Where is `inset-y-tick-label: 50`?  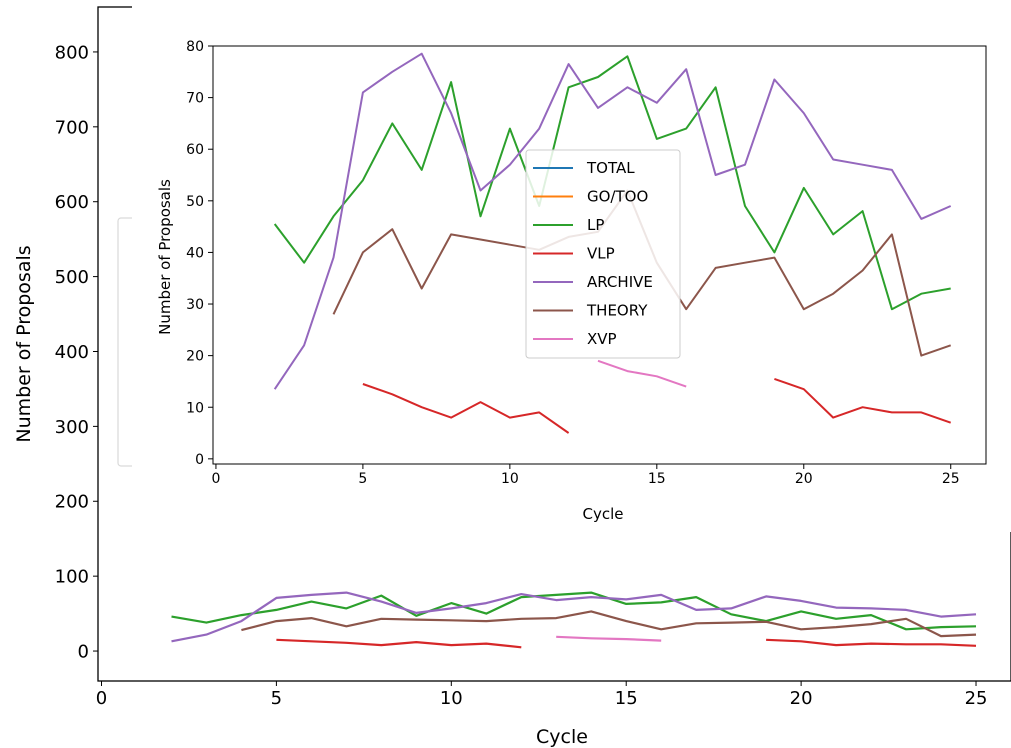
inset-y-tick-label: 50 is located at coordinates (195, 202).